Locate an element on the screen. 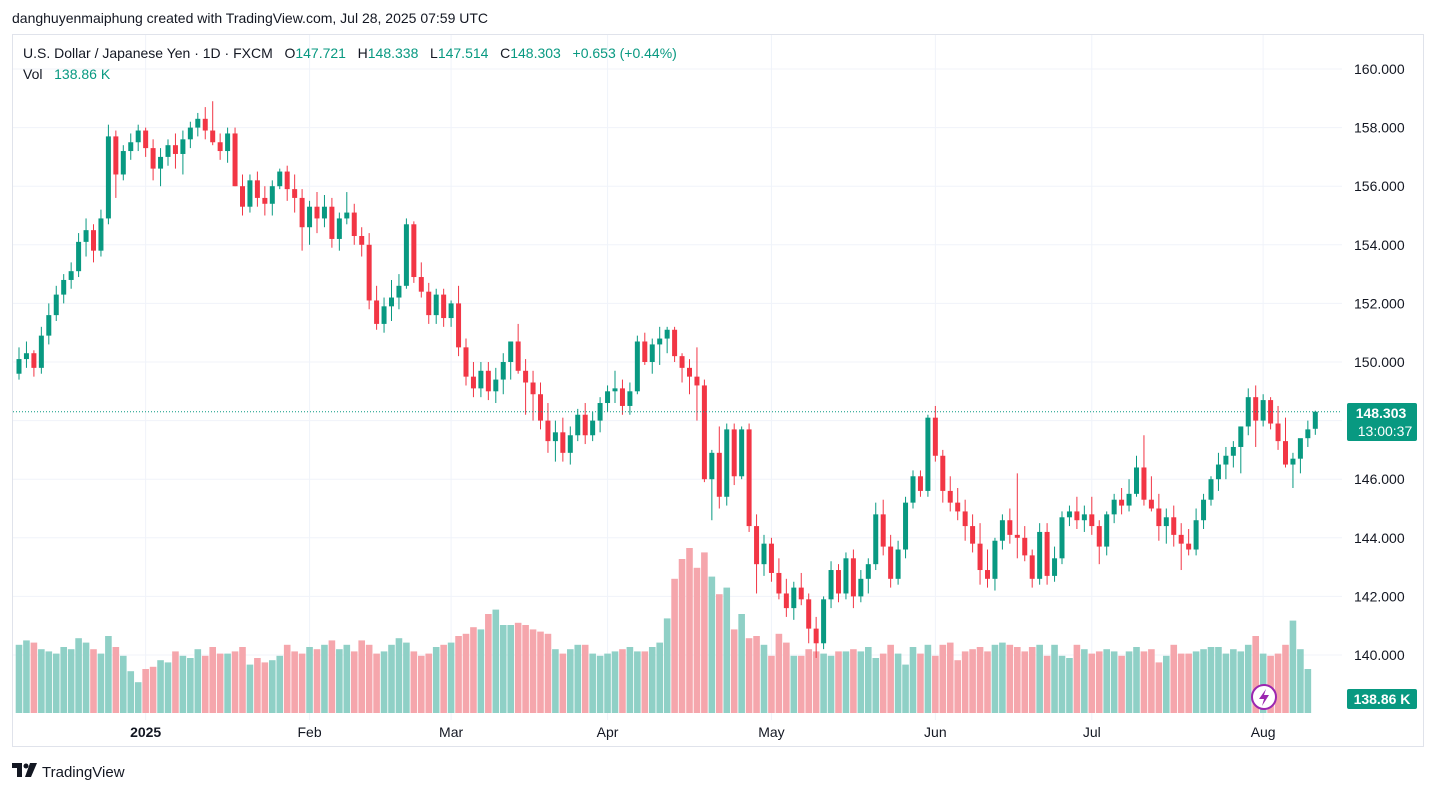 Image resolution: width=1438 pixels, height=793 pixels. y-tick-label: 150.000 is located at coordinates (1379, 362).